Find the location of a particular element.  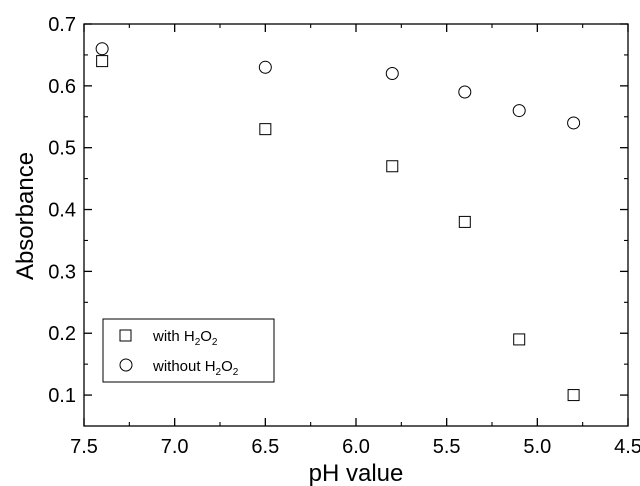

x-axis-title: pH value is located at coordinates (356, 473).